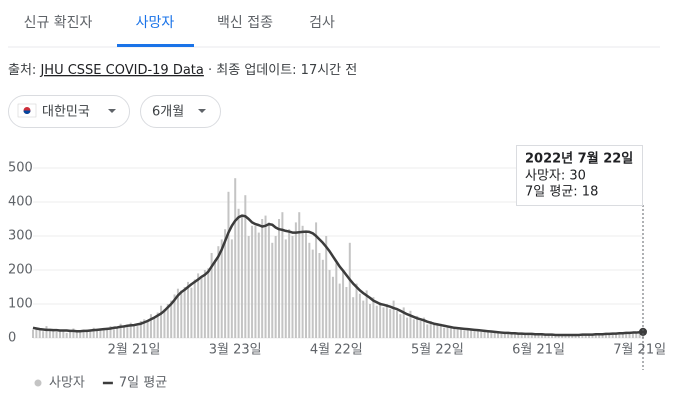  I want to click on tab: 백신 접종, so click(245, 23).